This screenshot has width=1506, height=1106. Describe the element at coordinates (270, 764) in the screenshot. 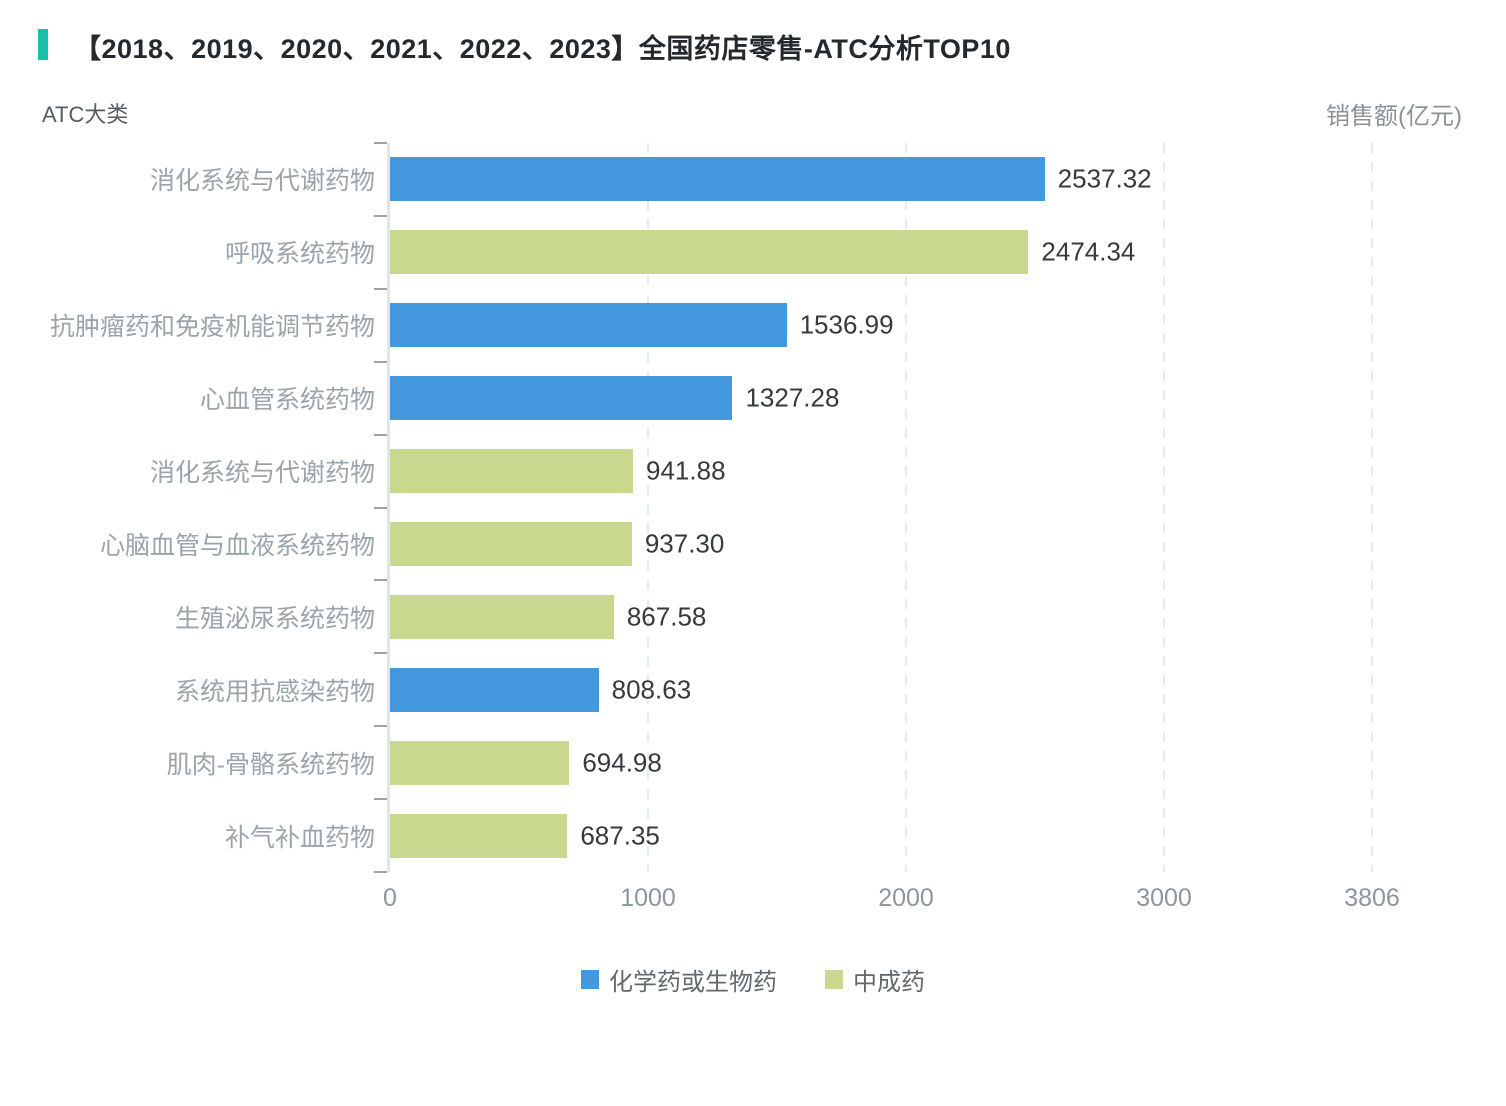

I see `category-label: 肌肉-骨骼系统药物` at that location.